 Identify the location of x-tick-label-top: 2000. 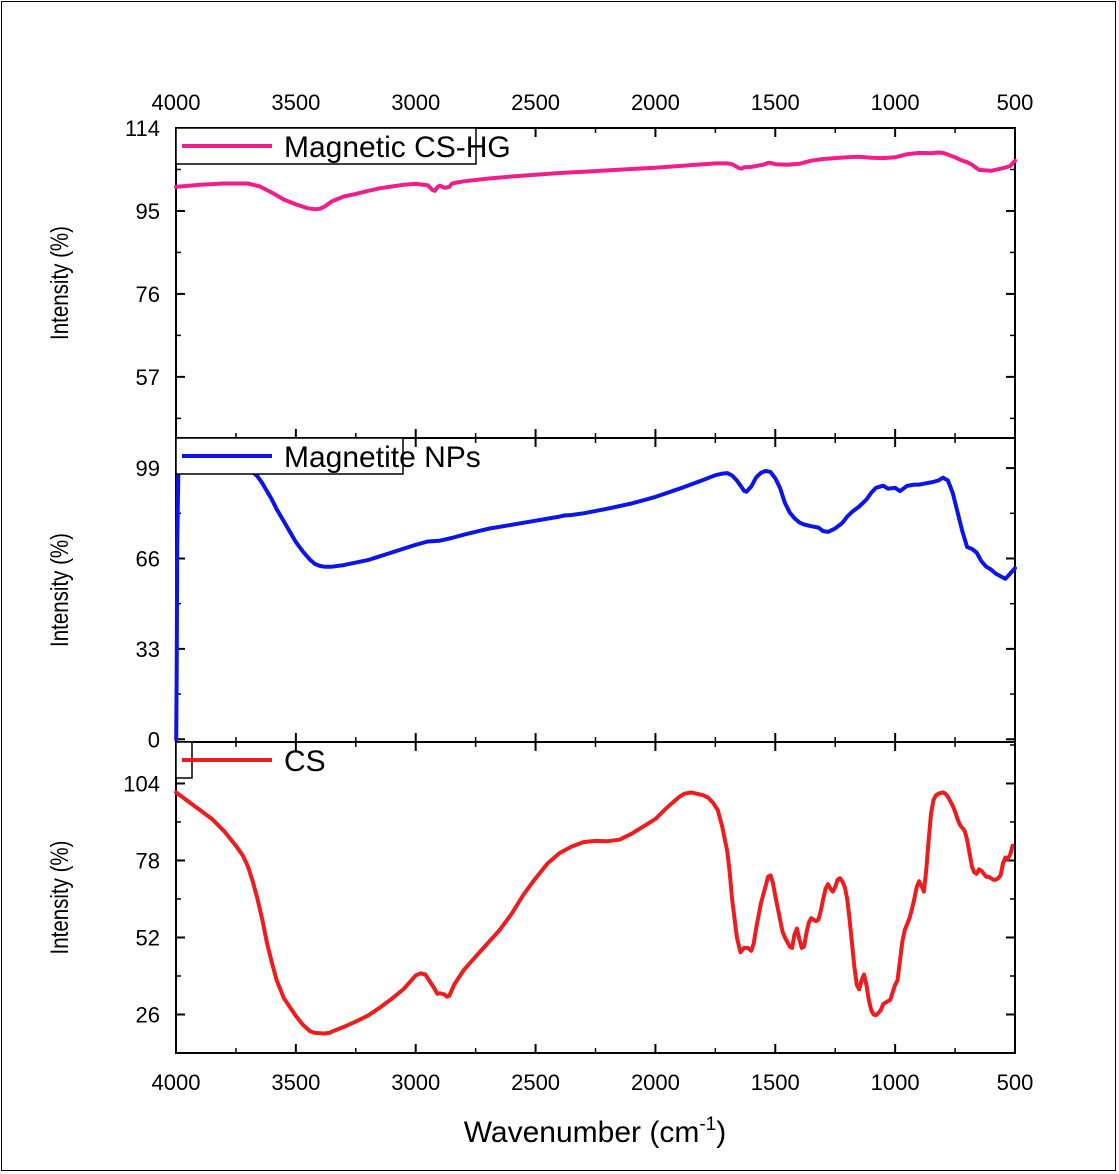
(655, 102).